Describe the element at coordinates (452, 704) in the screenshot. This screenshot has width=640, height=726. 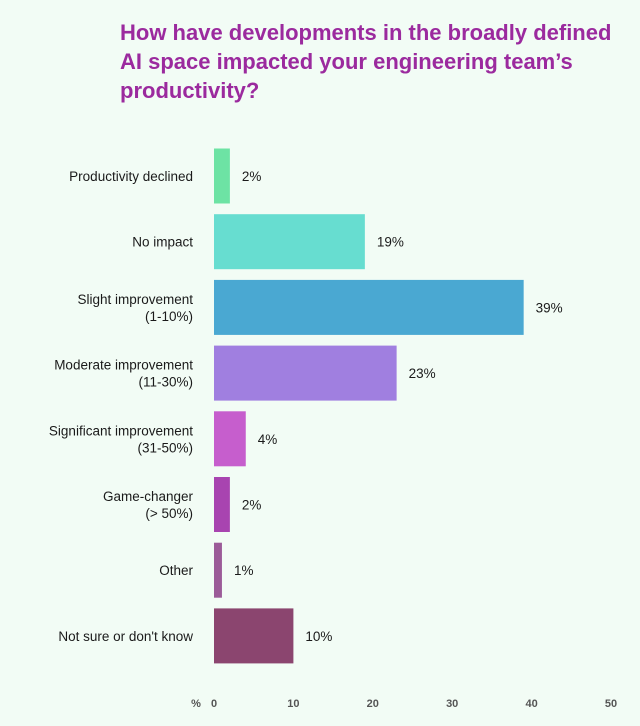
I see `x-tick-label: 30` at that location.